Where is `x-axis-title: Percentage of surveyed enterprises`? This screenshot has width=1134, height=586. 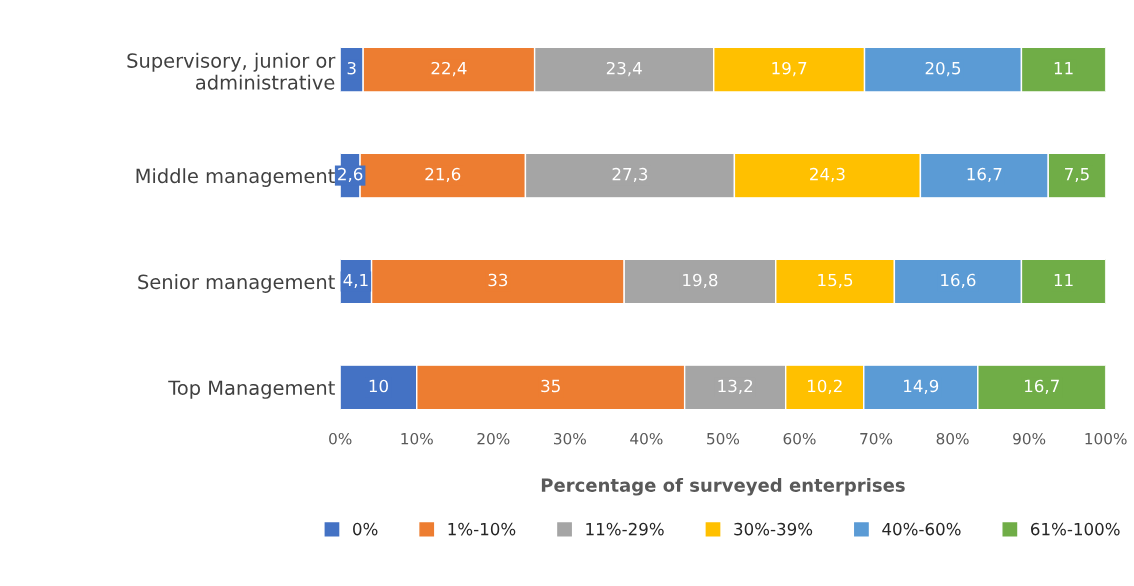 x-axis-title: Percentage of surveyed enterprises is located at coordinates (723, 486).